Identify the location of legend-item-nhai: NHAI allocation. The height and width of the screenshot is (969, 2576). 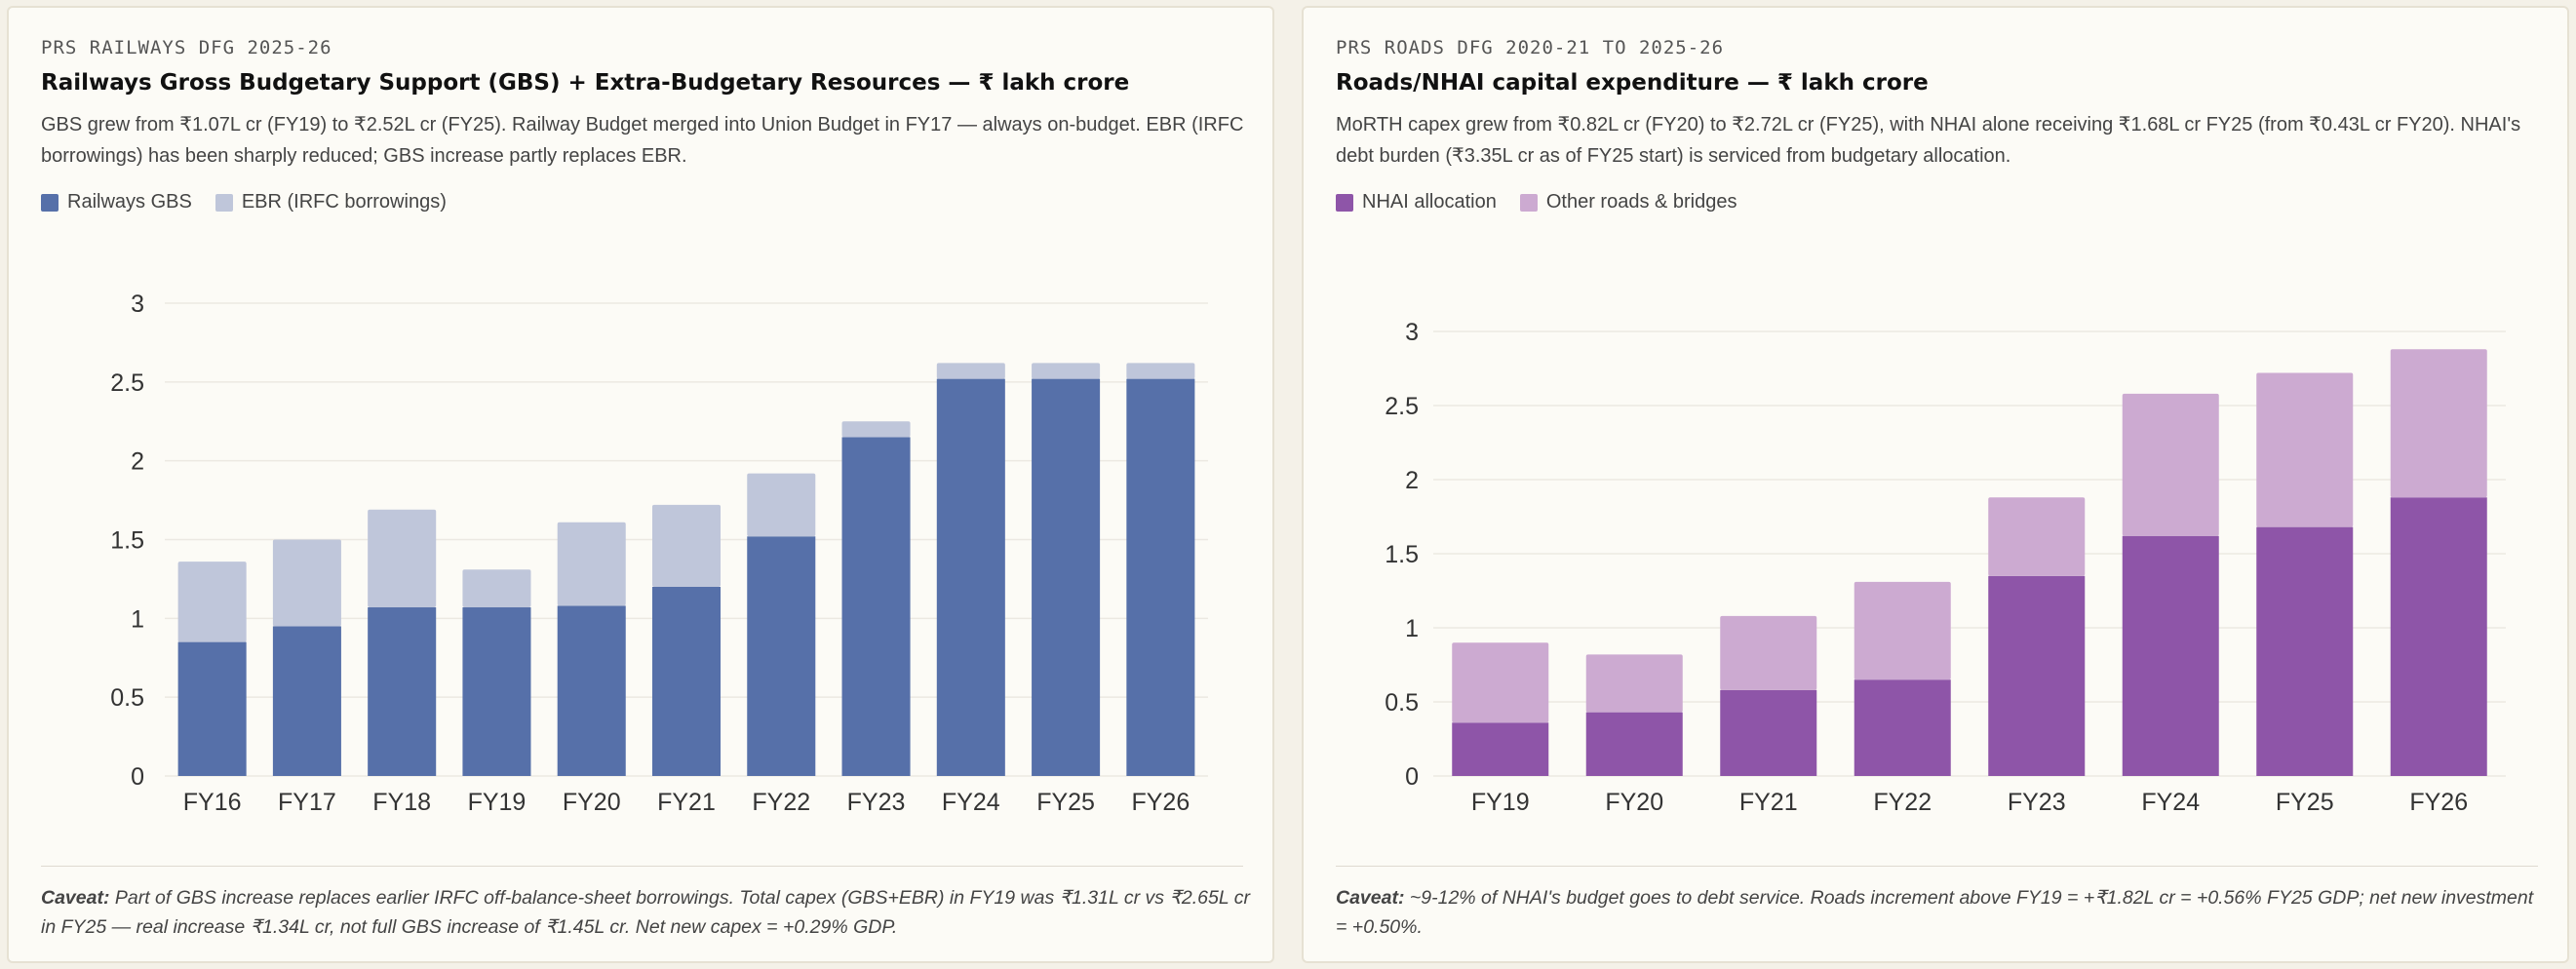
(1416, 202).